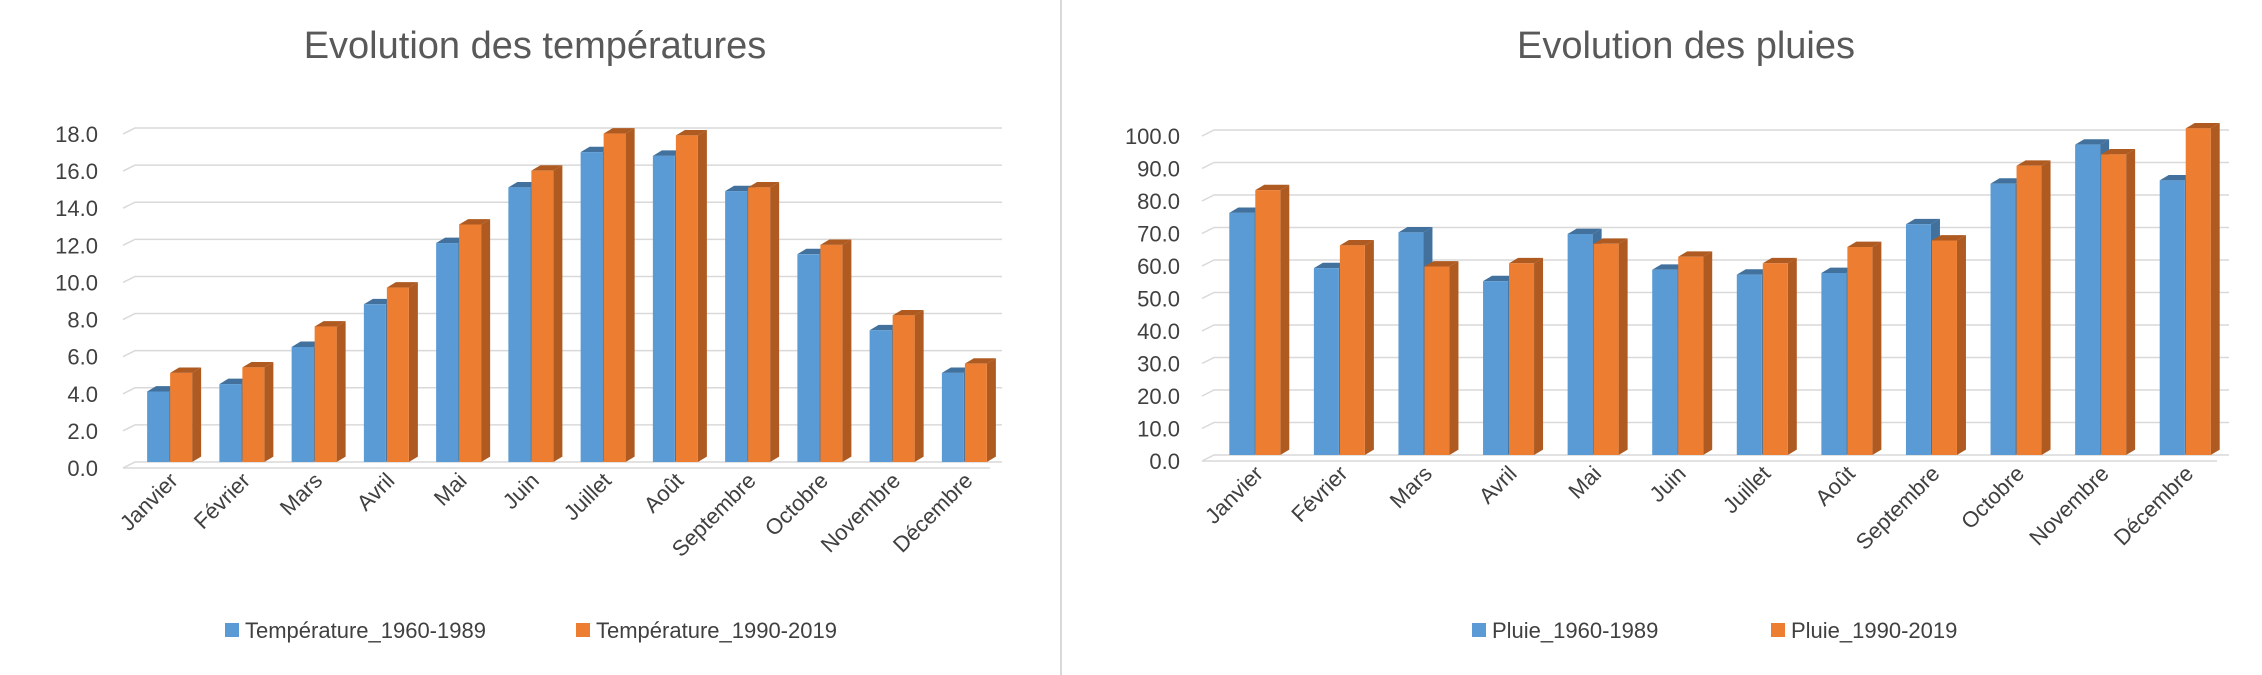  What do you see at coordinates (664, 493) in the screenshot?
I see `x-category-label: Août` at bounding box center [664, 493].